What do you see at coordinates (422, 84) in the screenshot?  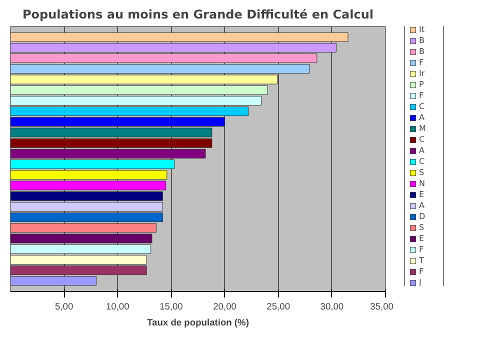 I see `legend-label: P` at bounding box center [422, 84].